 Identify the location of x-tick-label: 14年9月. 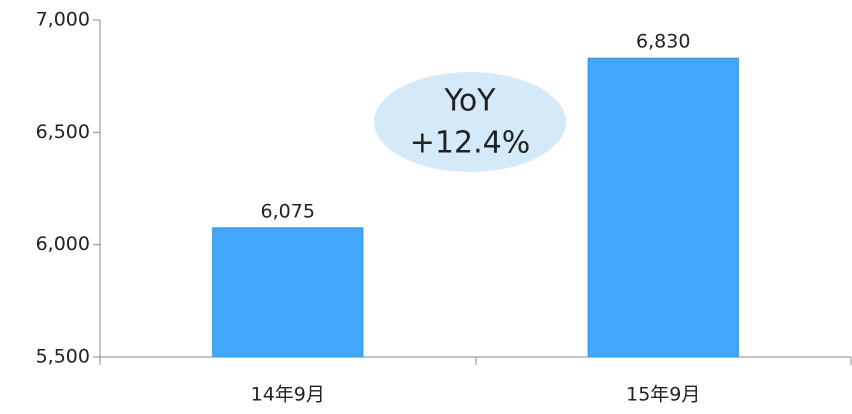
(288, 395).